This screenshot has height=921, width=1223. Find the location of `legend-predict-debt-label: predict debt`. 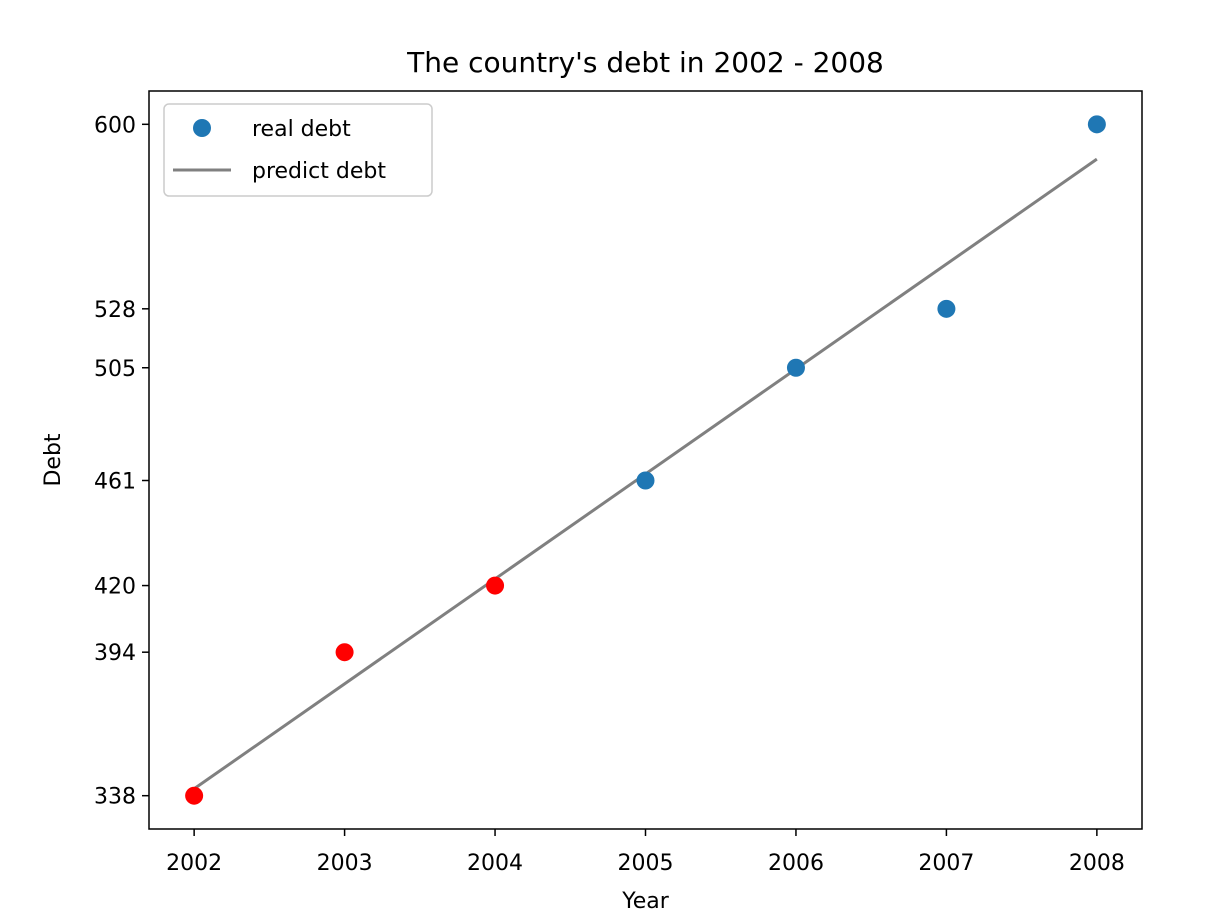

legend-predict-debt-label: predict debt is located at coordinates (319, 171).